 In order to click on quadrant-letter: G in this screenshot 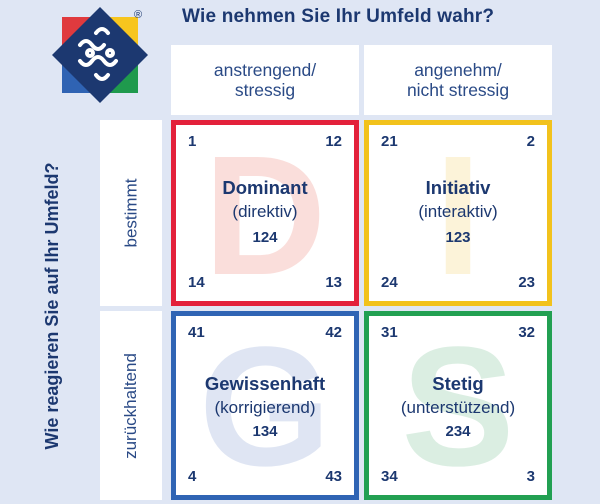, I will do `click(265, 407)`.